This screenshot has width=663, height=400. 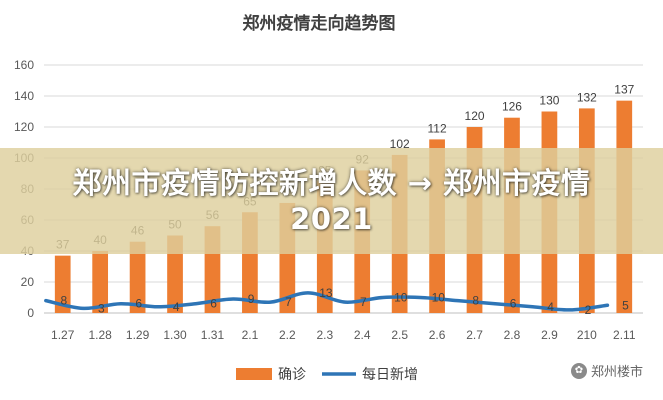 I want to click on line-data-label: 5, so click(x=625, y=305).